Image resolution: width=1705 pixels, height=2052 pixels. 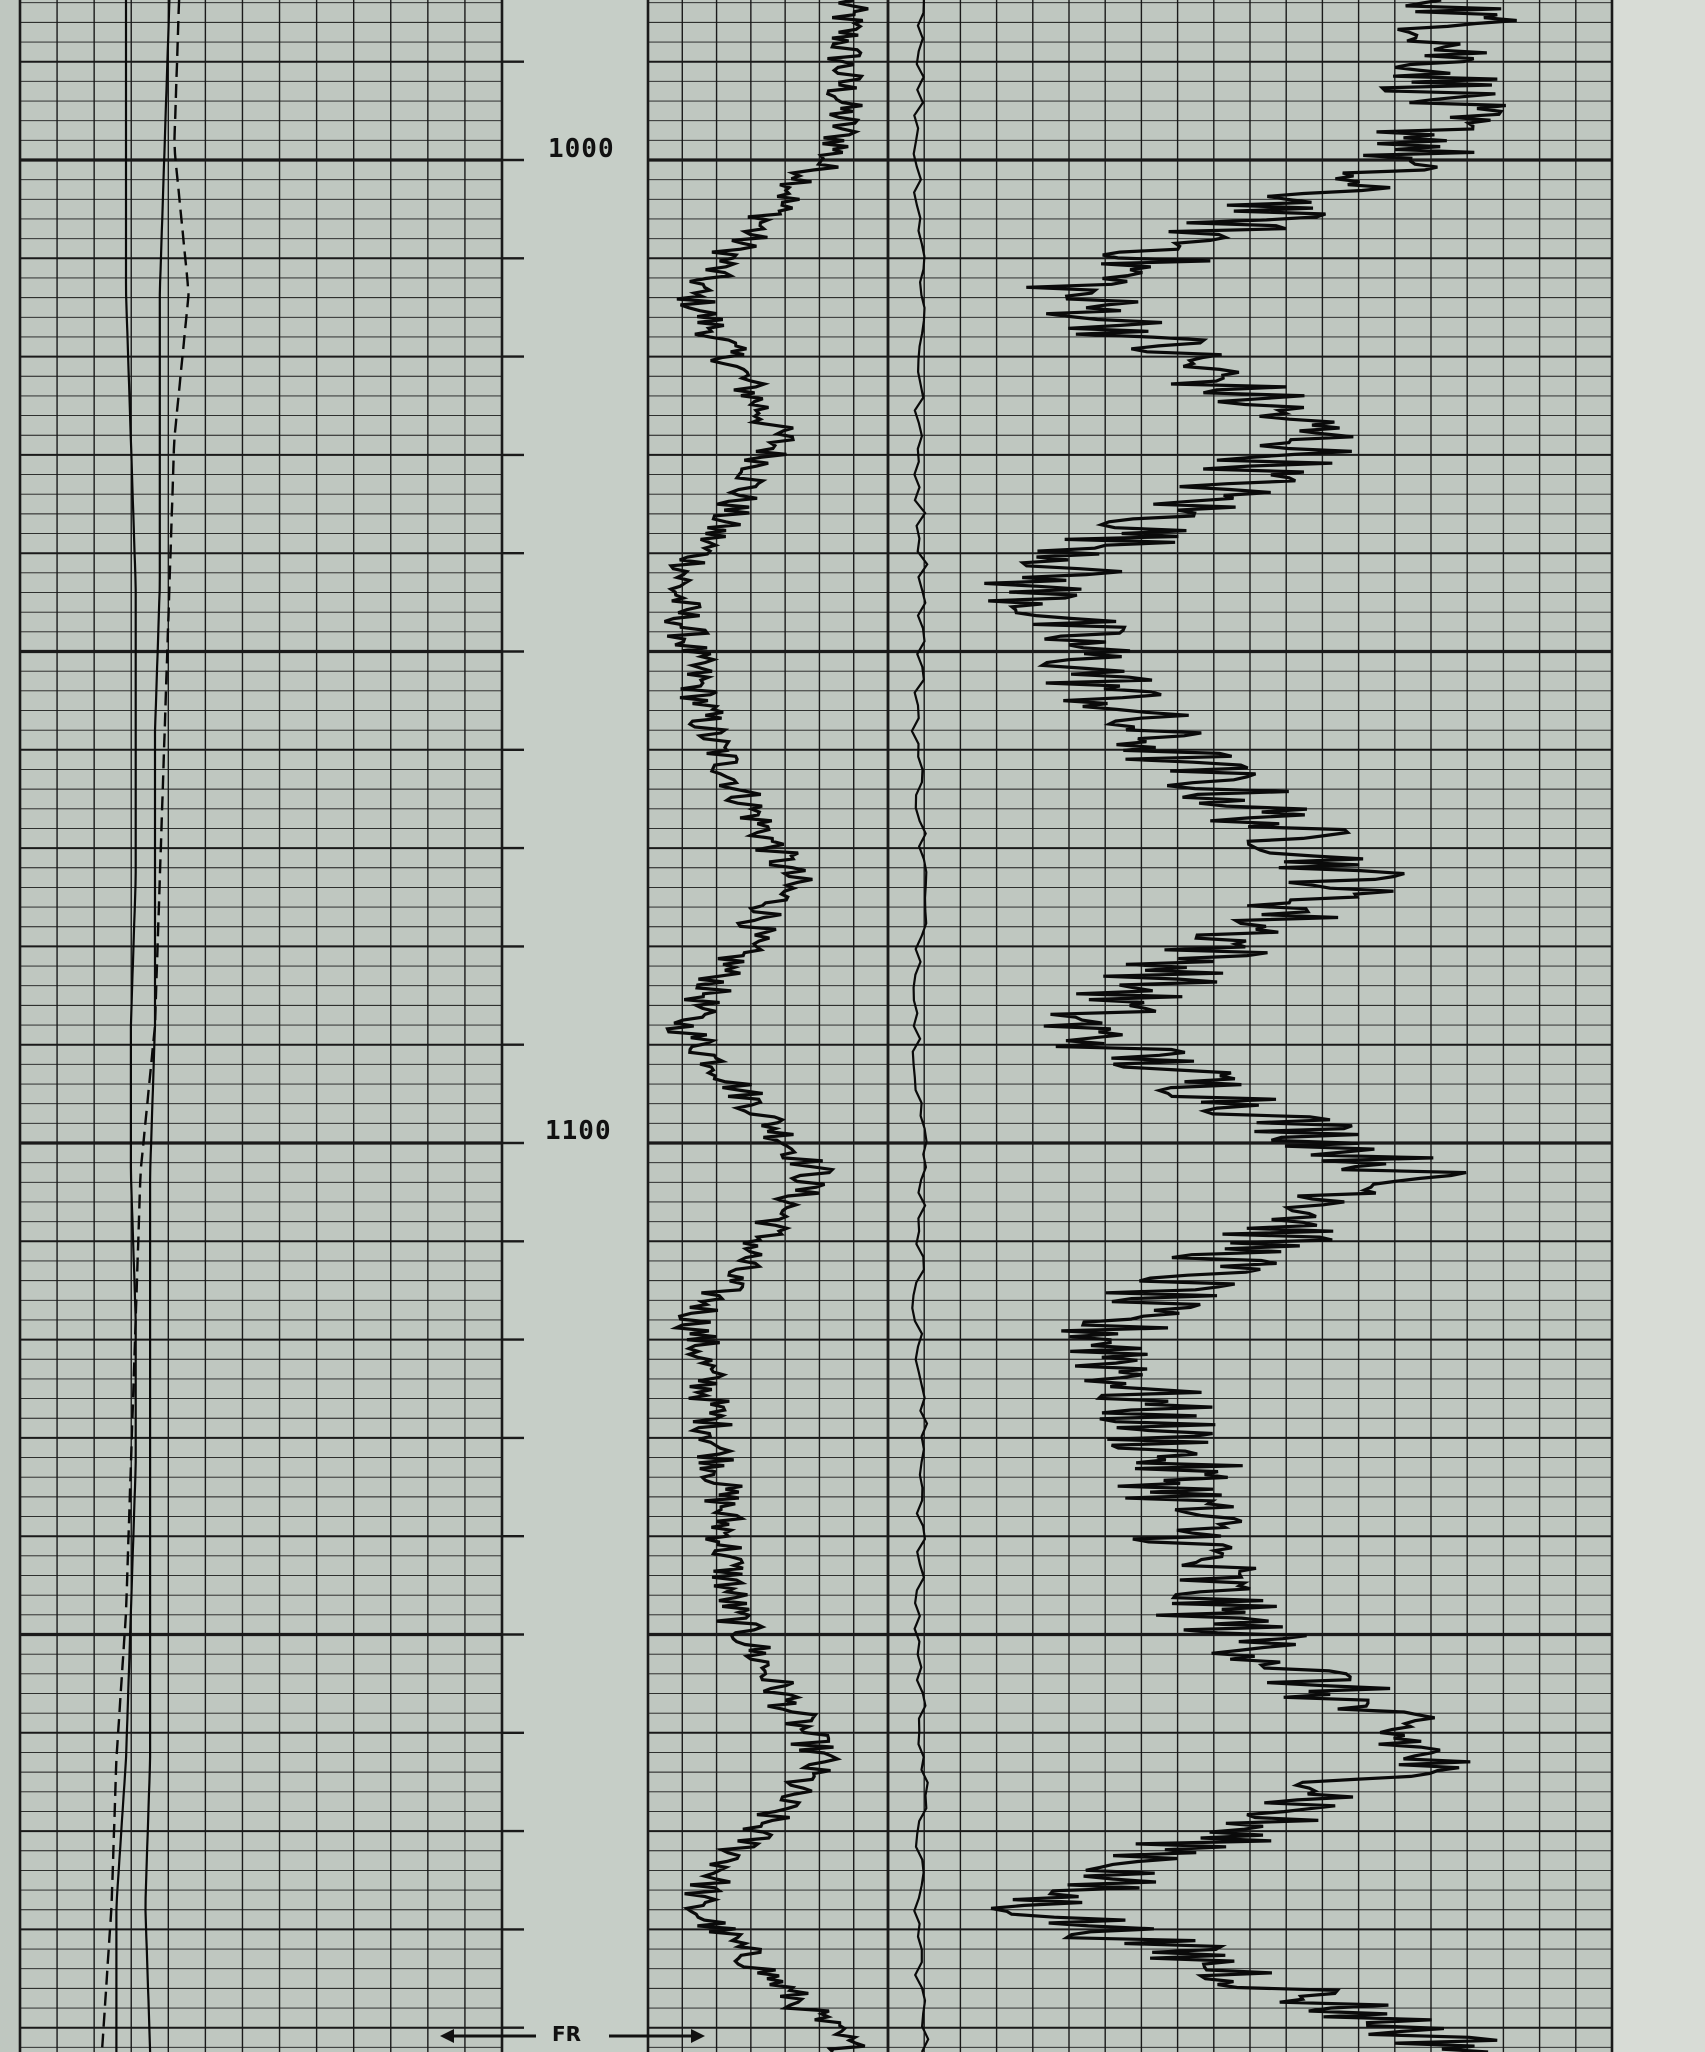 What do you see at coordinates (578, 1131) in the screenshot?
I see `depth-label-1100: 1100` at bounding box center [578, 1131].